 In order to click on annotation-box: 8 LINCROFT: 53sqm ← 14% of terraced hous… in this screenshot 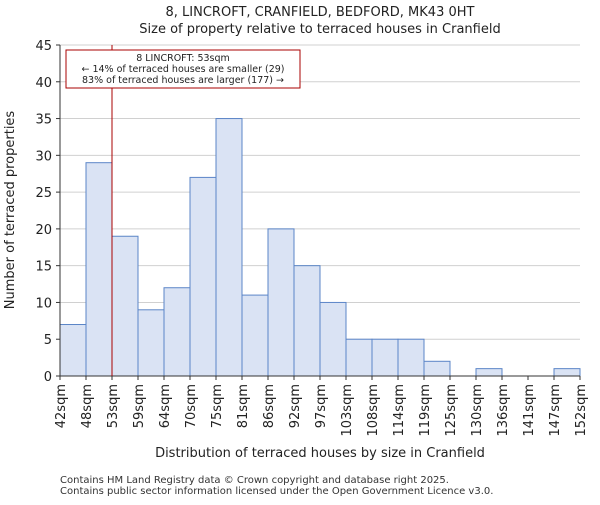, I will do `click(183, 69)`.